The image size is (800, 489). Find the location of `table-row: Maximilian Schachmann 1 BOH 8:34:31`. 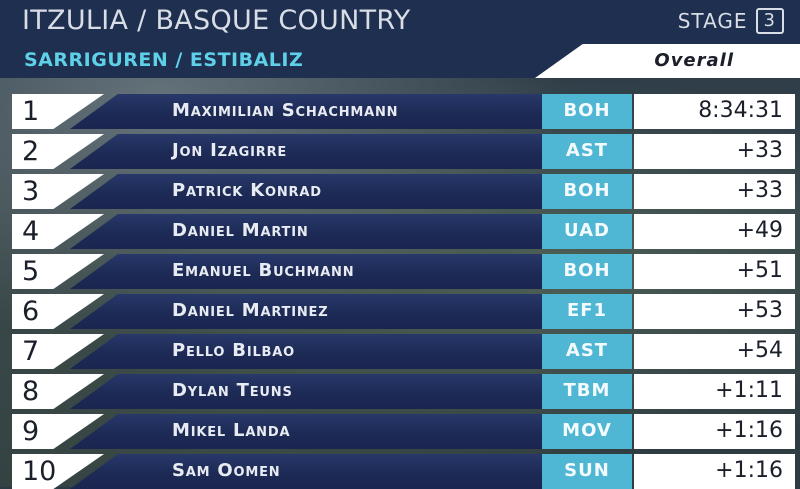

table-row: Maximilian Schachmann 1 BOH 8:34:31 is located at coordinates (403, 111).